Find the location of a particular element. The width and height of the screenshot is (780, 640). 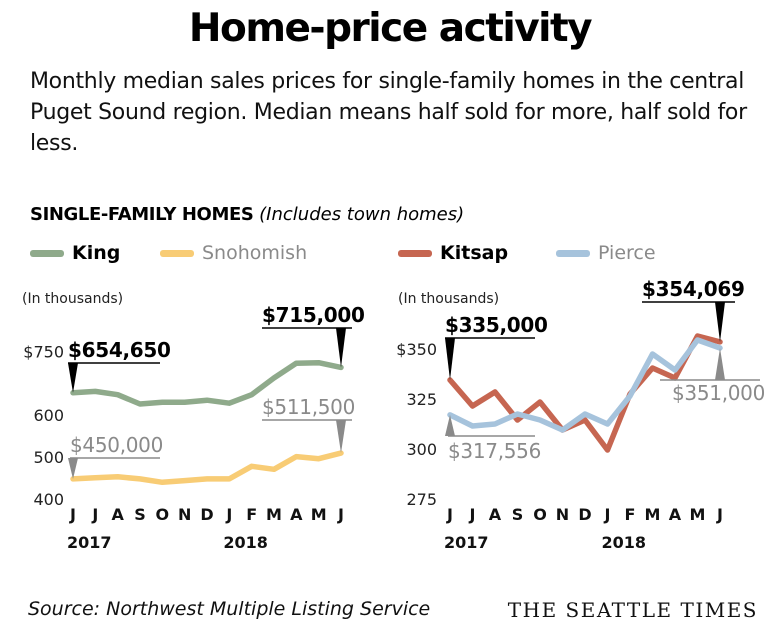

section-note: (Includes town homes) is located at coordinates (362, 214).